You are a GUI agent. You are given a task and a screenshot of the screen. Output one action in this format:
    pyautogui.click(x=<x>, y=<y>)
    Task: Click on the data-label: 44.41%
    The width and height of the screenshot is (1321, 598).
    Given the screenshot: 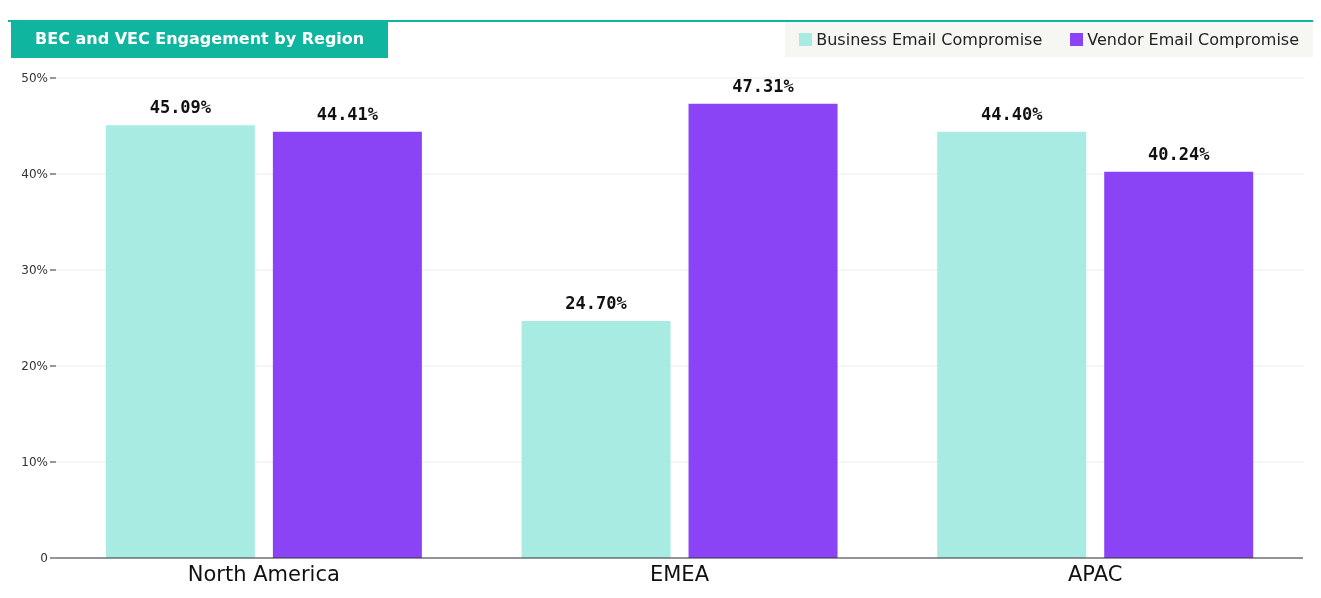 What is the action you would take?
    pyautogui.click(x=347, y=113)
    